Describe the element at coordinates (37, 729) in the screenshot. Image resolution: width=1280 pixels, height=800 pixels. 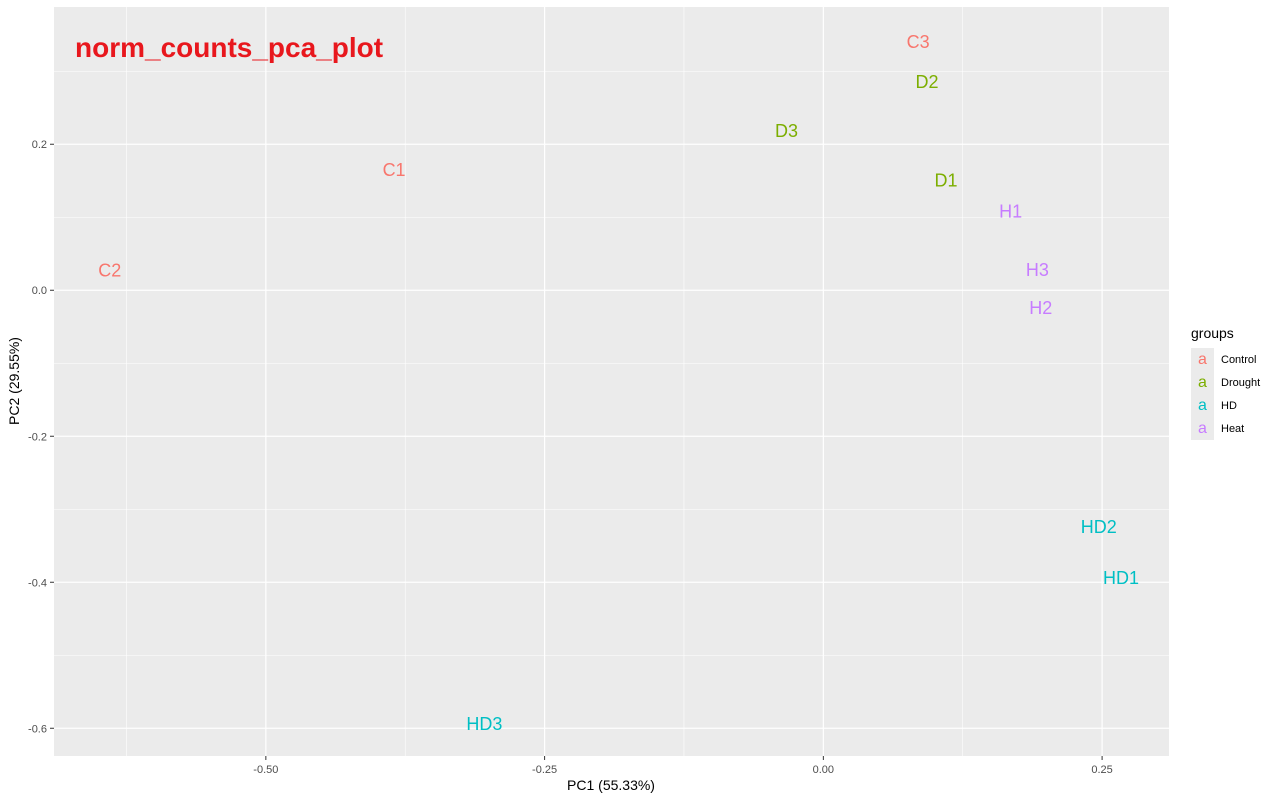
I see `y-tick-label: -0.6` at that location.